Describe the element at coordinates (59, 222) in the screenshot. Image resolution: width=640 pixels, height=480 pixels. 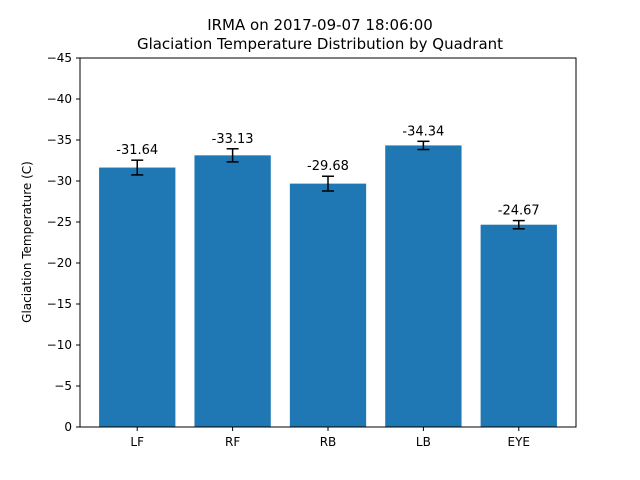
I see `y-tick-label: −25` at that location.